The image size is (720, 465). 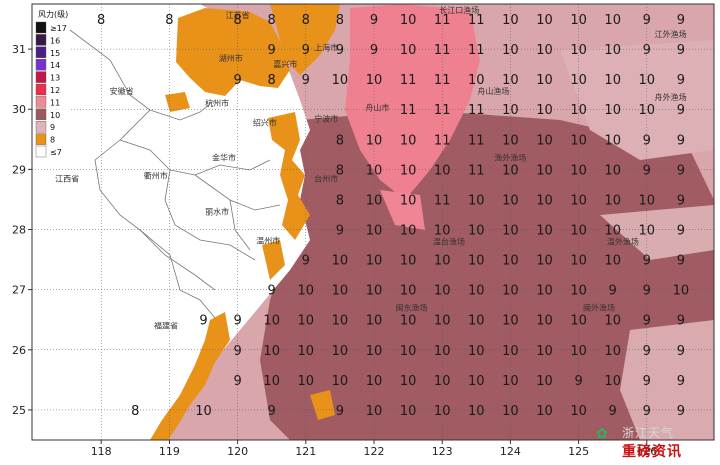 I want to click on place-label: 宁波市, so click(x=326, y=118).